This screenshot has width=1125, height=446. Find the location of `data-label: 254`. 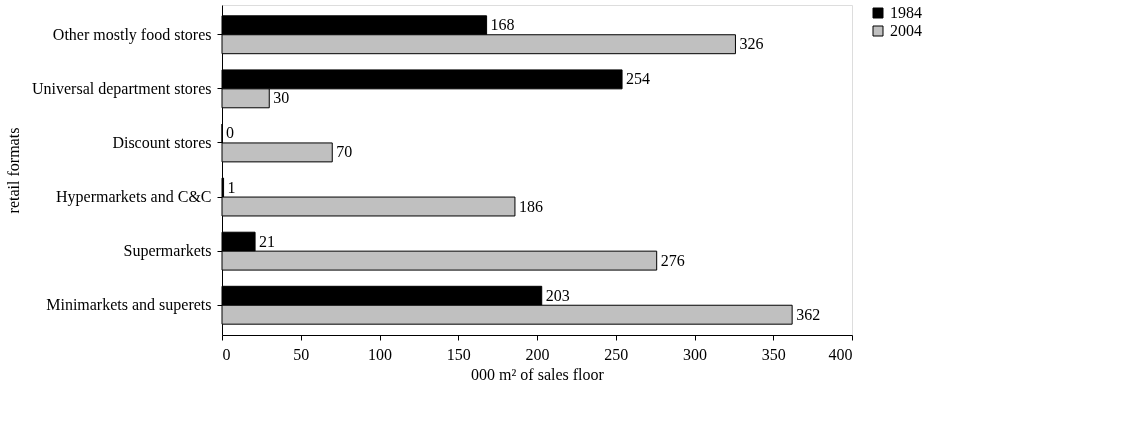

data-label: 254 is located at coordinates (638, 79).